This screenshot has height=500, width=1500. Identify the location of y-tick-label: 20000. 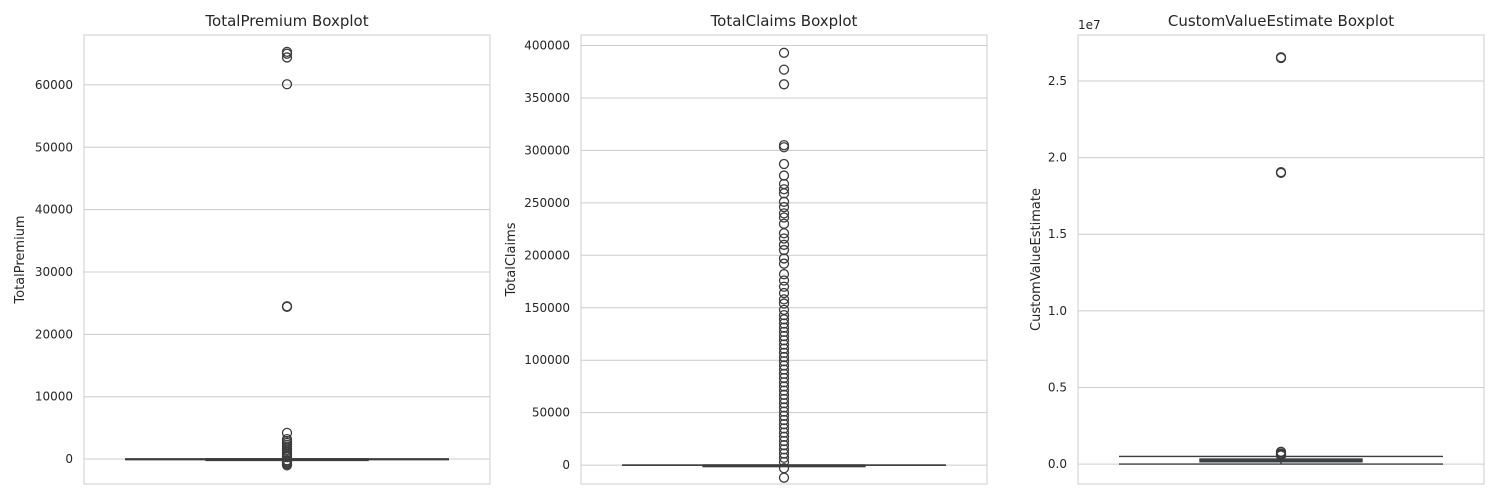
(54, 334).